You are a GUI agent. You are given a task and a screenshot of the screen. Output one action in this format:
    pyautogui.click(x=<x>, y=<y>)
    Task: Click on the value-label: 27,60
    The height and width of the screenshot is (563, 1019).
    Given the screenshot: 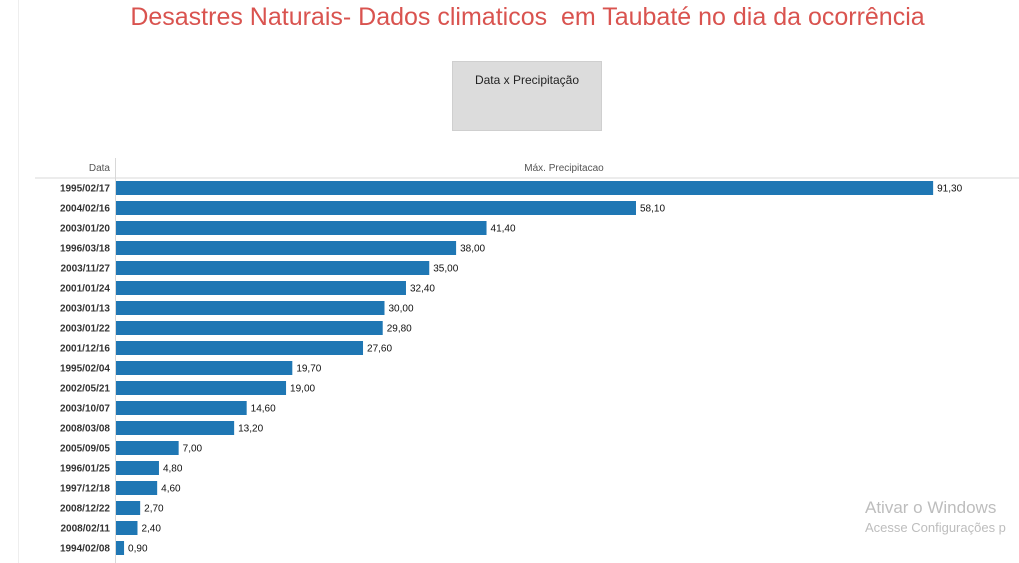 What is the action you would take?
    pyautogui.click(x=379, y=349)
    